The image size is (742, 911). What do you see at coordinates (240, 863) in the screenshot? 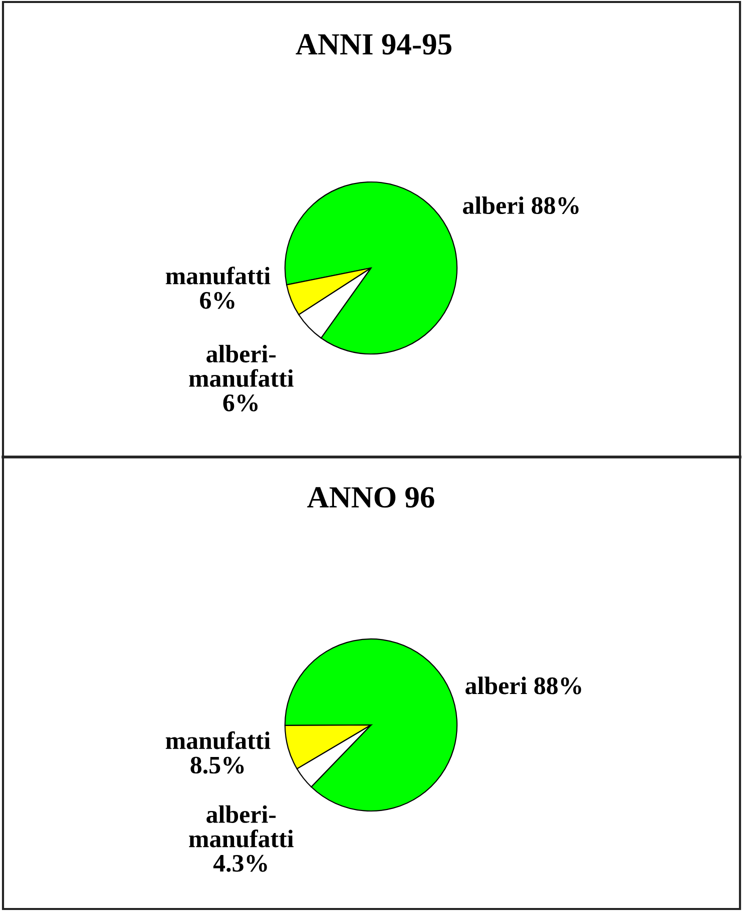
I see `data-label: 4.3%` at bounding box center [240, 863].